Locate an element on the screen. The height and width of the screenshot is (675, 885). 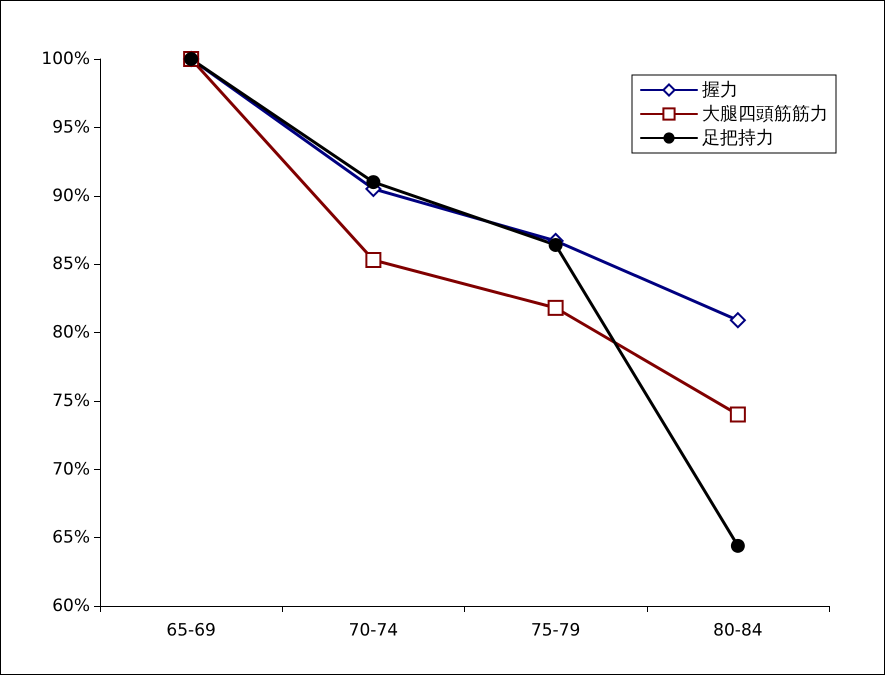
x-tick-label: 80-84 is located at coordinates (738, 630).